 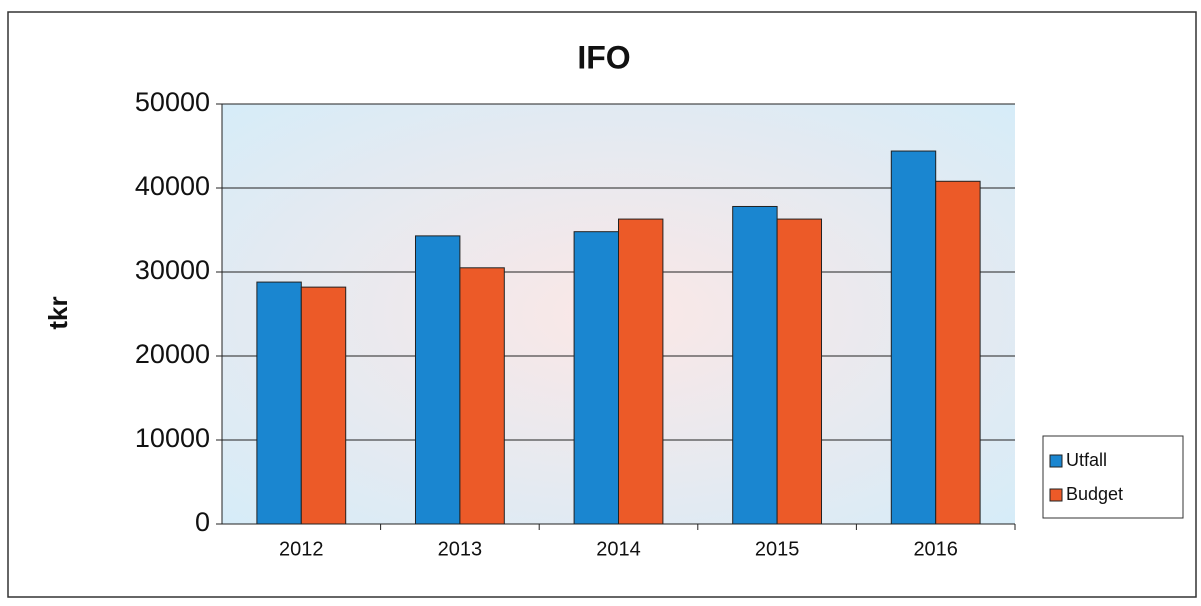 What do you see at coordinates (1086, 460) in the screenshot?
I see `legend-label: Utfall` at bounding box center [1086, 460].